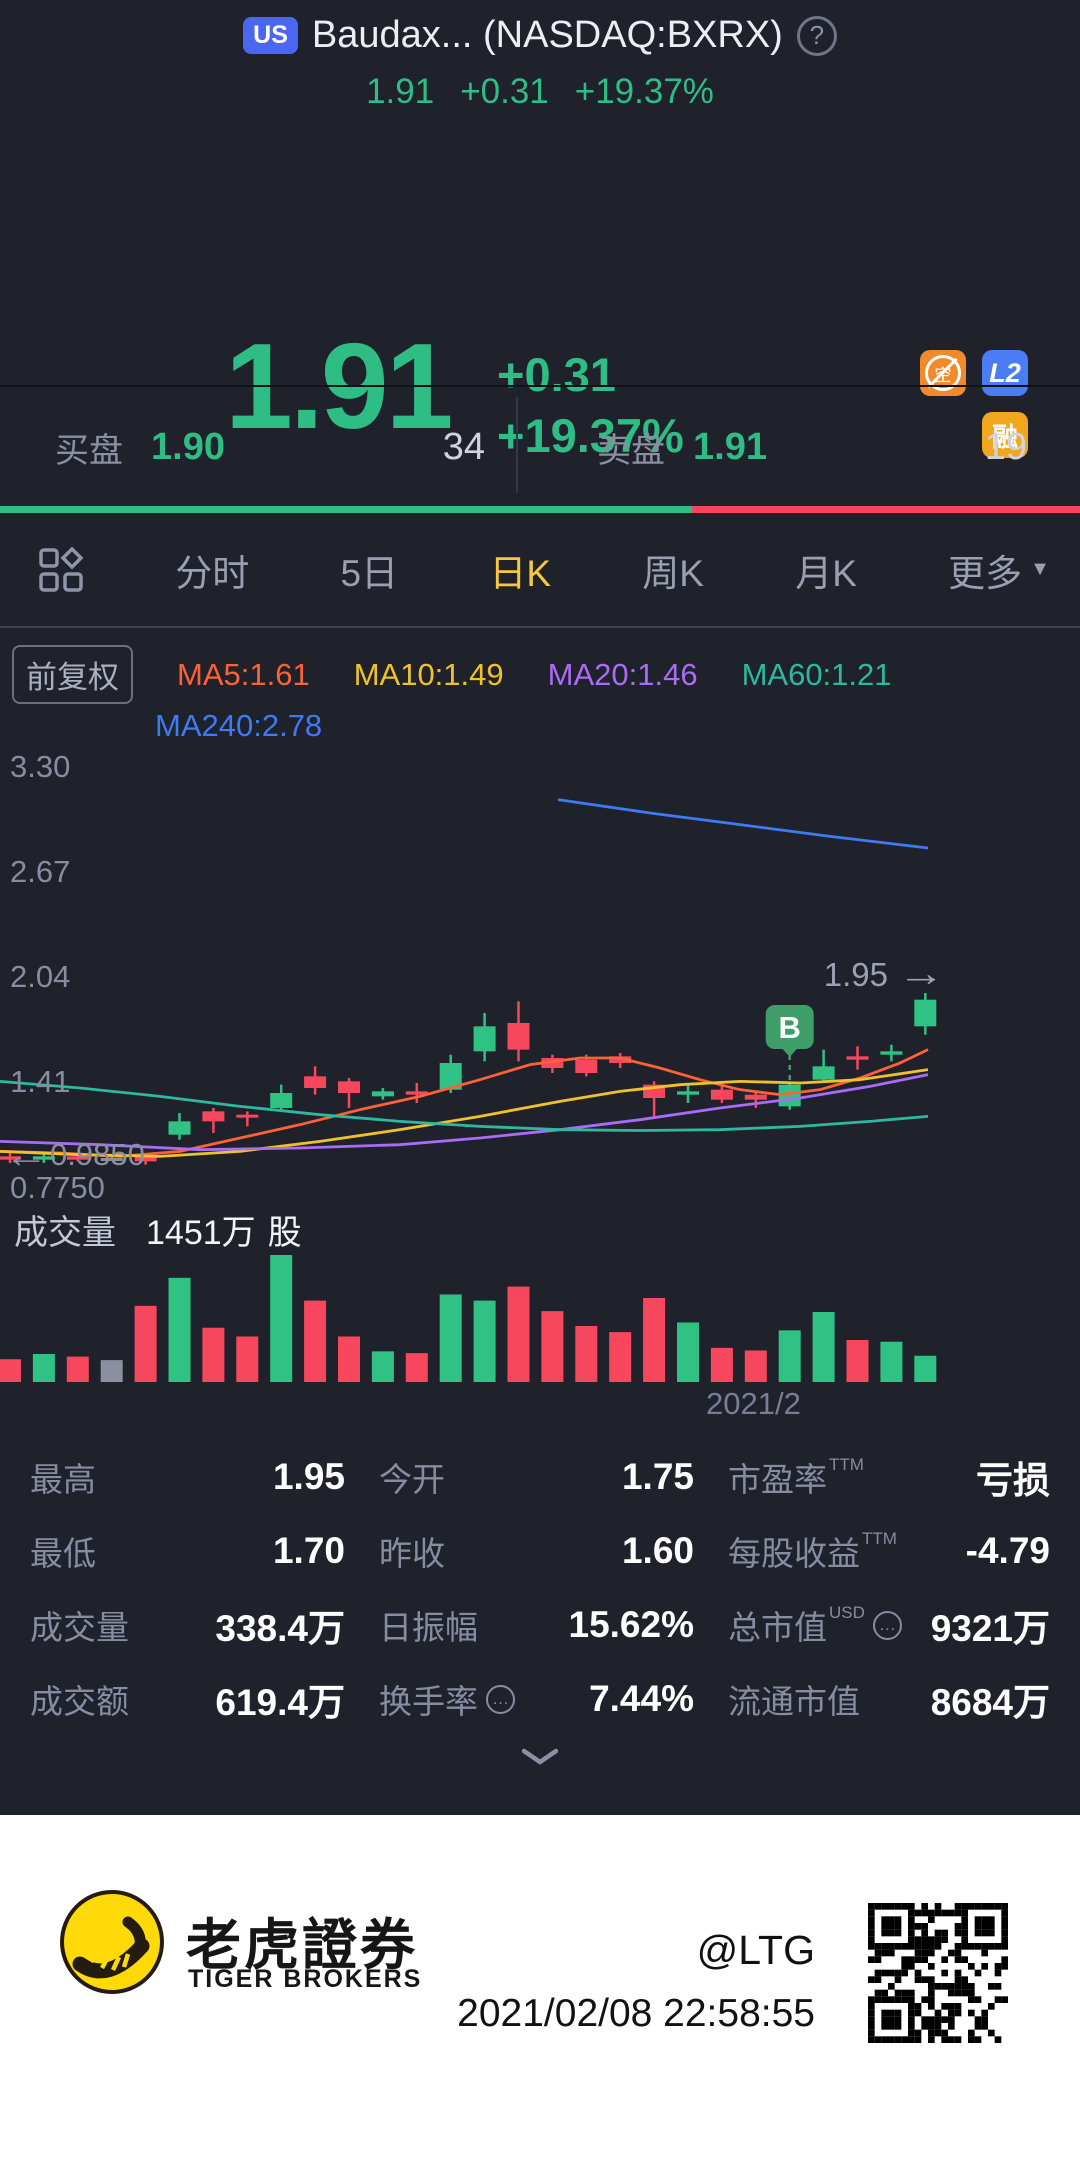 This screenshot has width=1080, height=2157. I want to click on ask-row: 卖盘 1.91 19, so click(812, 447).